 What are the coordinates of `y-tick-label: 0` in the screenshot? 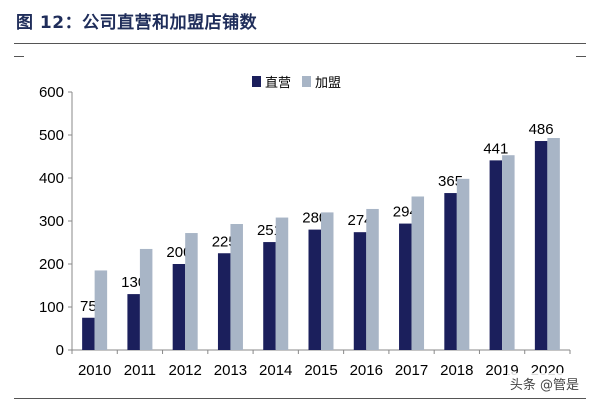 It's located at (60, 350).